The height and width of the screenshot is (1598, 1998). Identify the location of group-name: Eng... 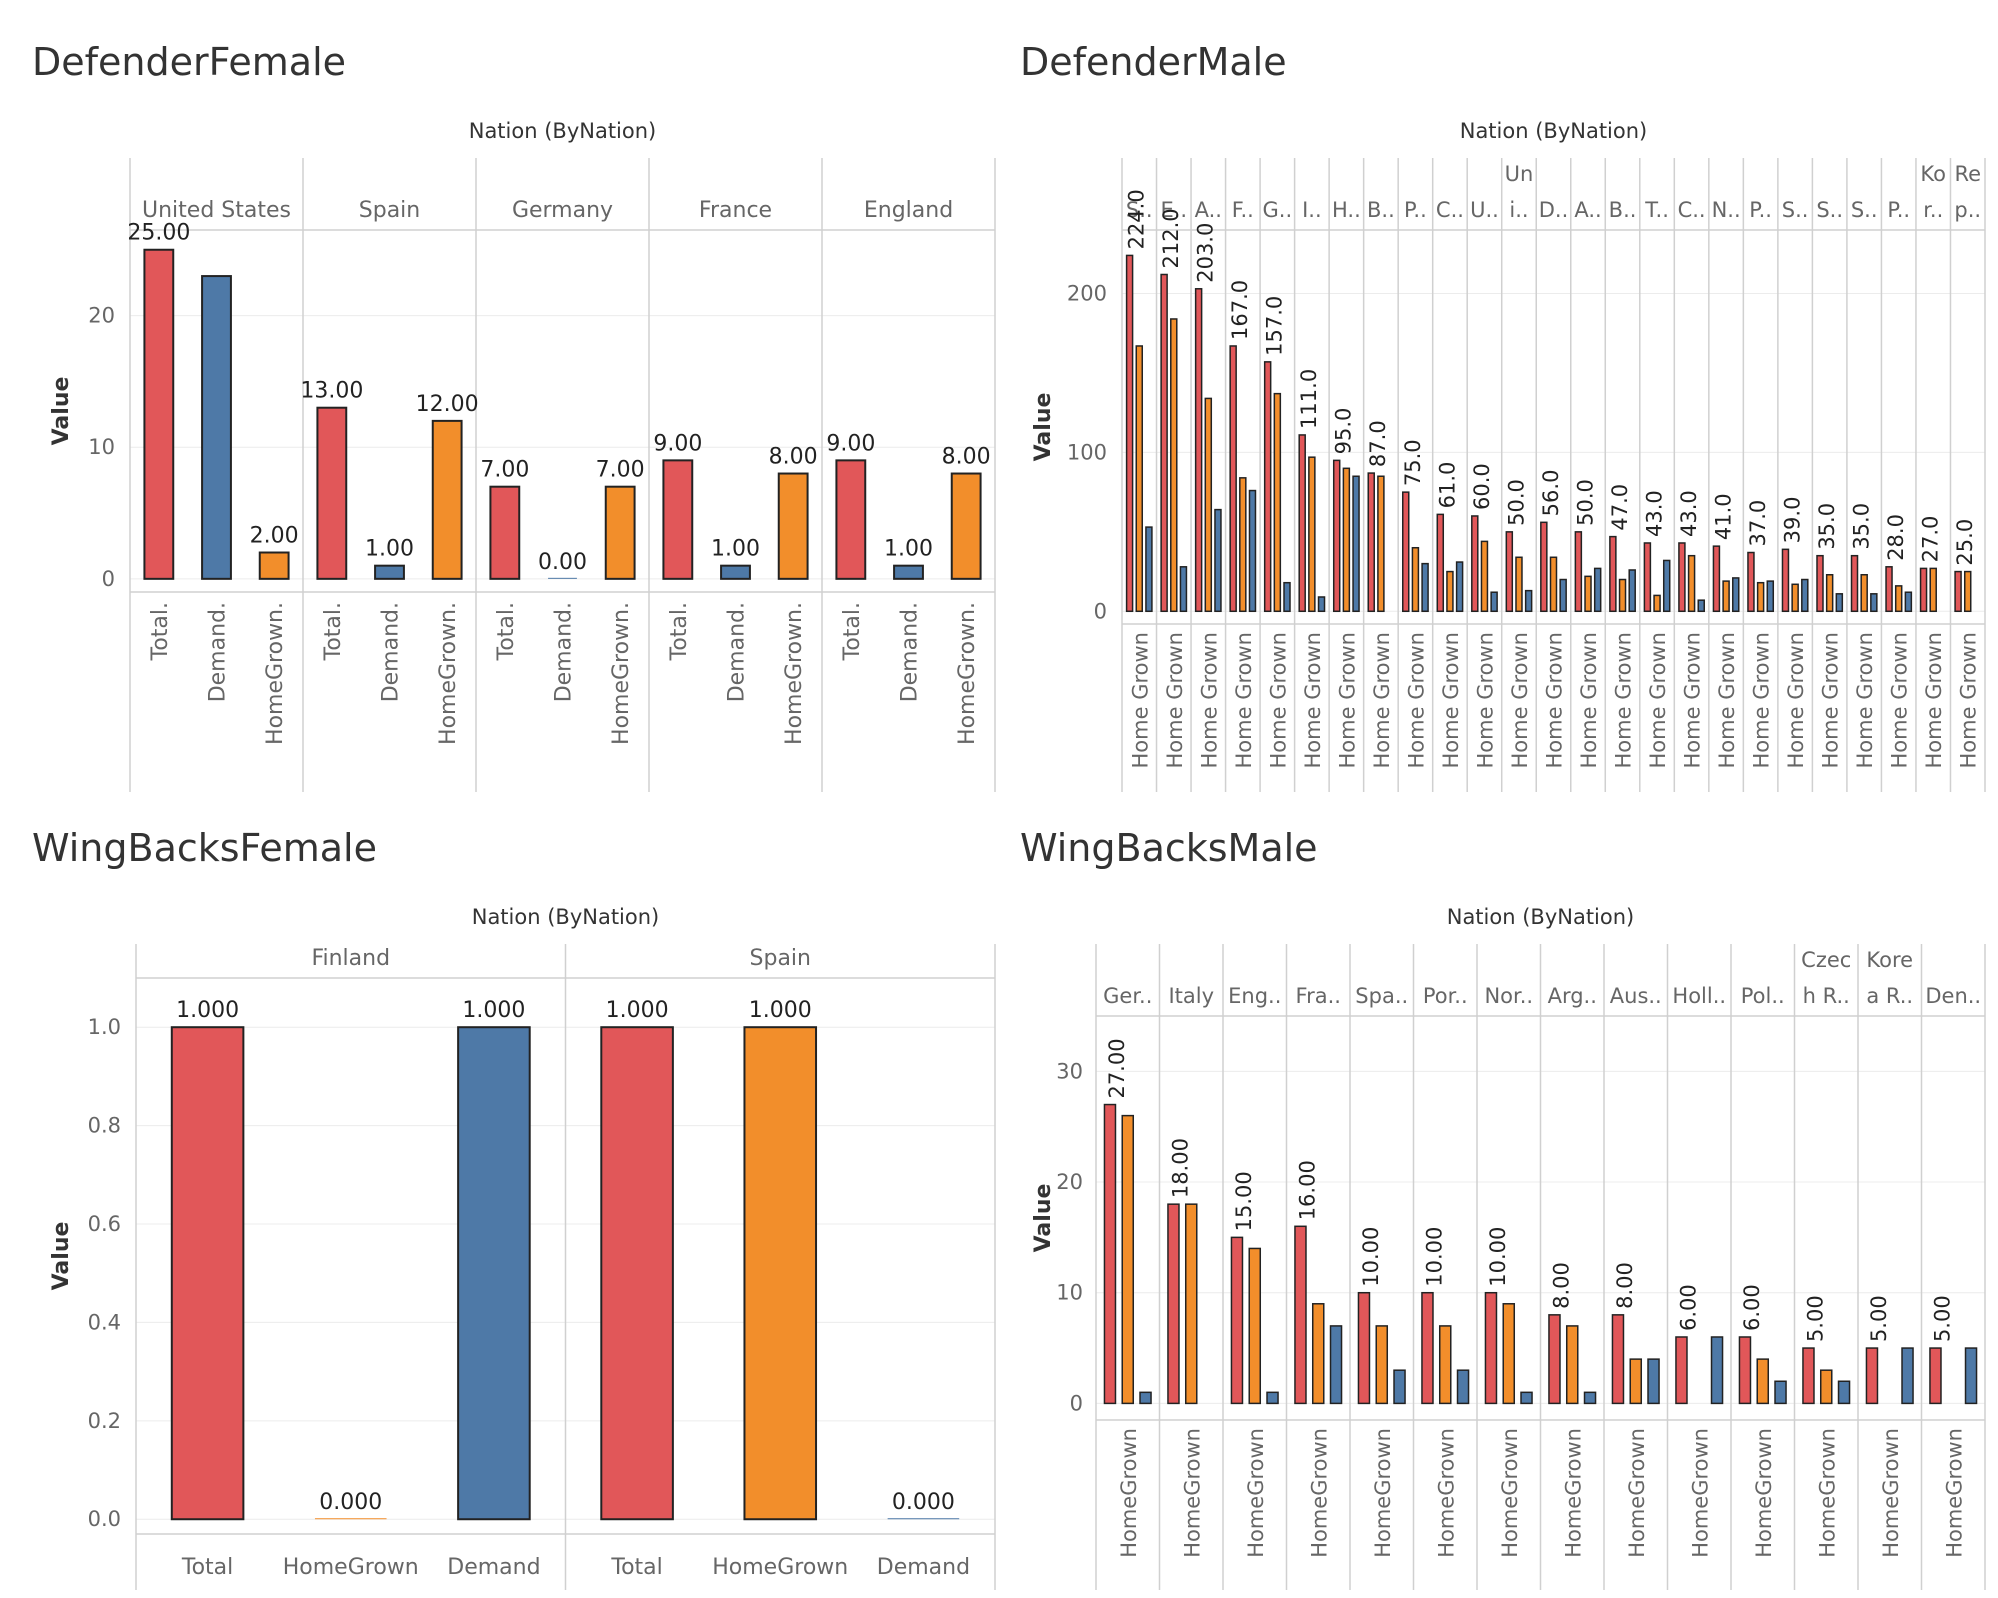
(1254, 996).